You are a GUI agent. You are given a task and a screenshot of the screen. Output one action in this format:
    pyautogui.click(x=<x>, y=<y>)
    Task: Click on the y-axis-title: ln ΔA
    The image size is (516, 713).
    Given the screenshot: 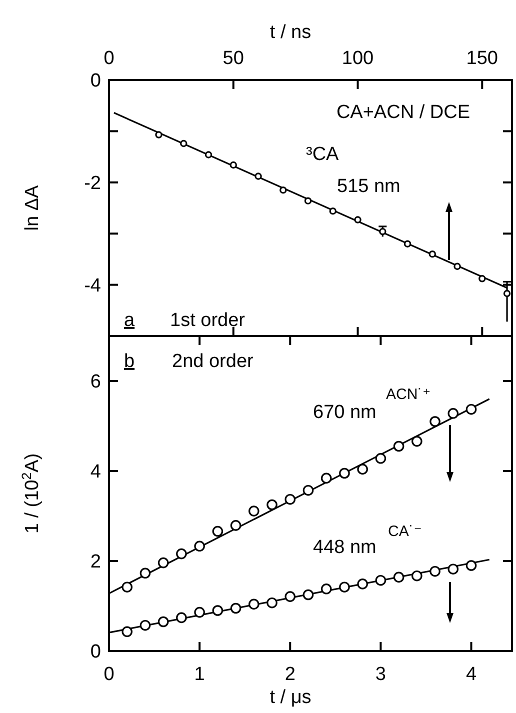 What is the action you would take?
    pyautogui.click(x=32, y=207)
    